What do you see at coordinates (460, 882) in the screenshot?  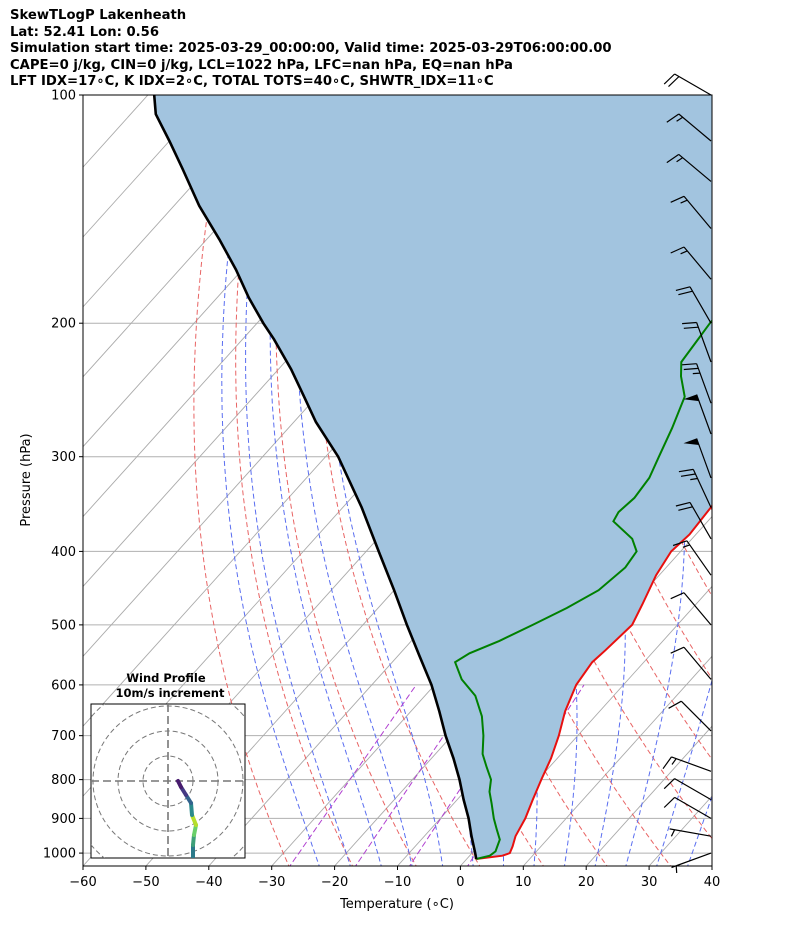 I see `x-tick-label: 0` at bounding box center [460, 882].